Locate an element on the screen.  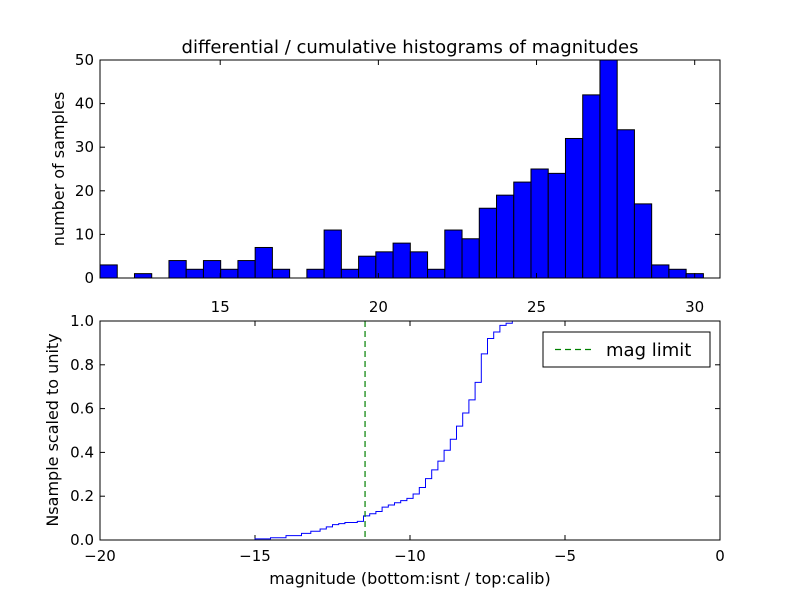
histogram-y-label: number of samples is located at coordinates (58, 169).